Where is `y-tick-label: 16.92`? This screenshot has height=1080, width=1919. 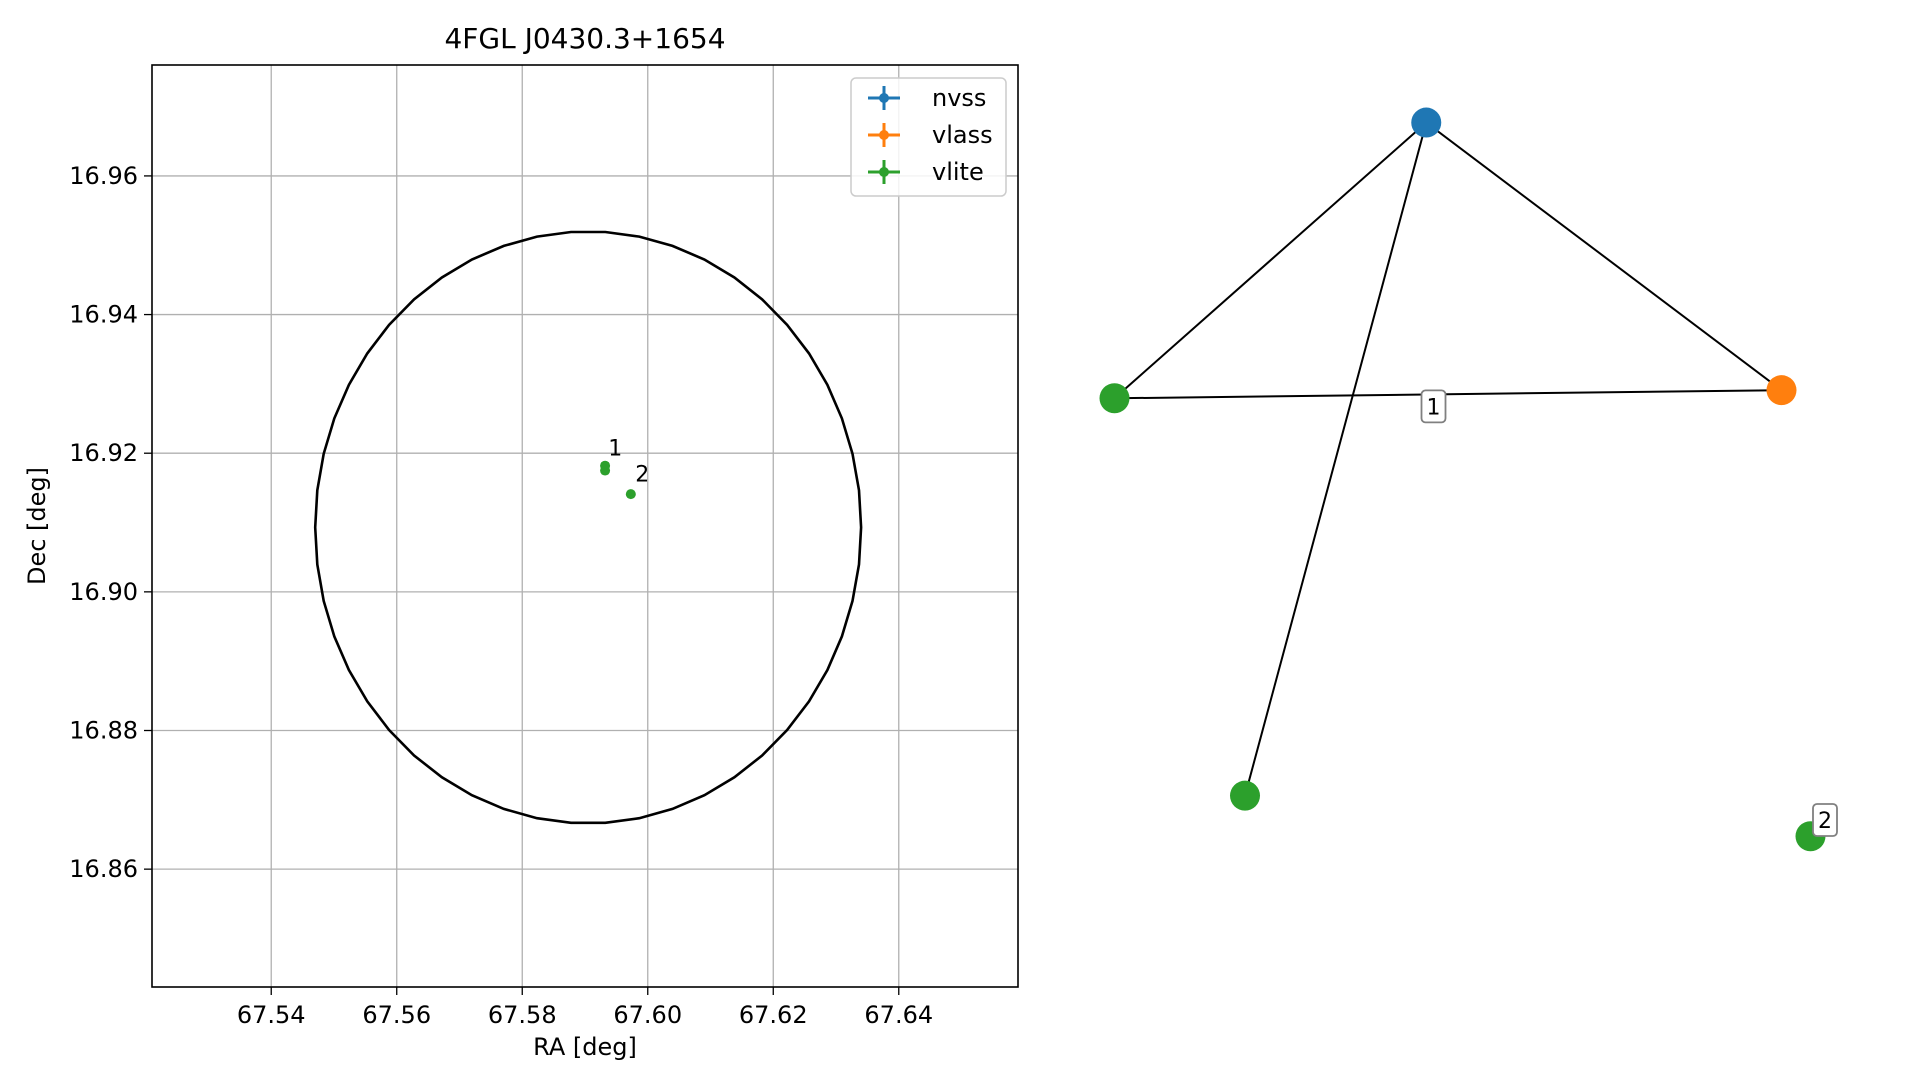 y-tick-label: 16.92 is located at coordinates (103, 453).